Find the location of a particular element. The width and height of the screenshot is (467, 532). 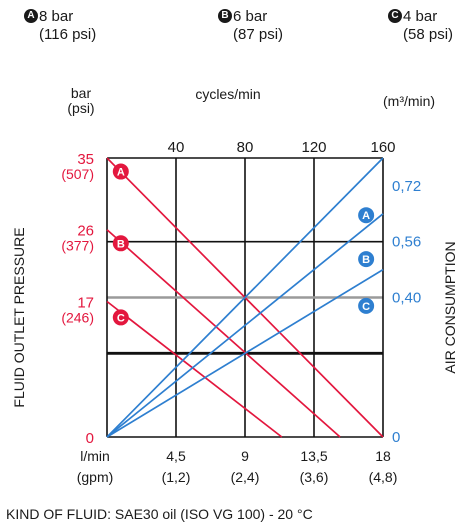

series-marker-air-b is located at coordinates (366, 259).